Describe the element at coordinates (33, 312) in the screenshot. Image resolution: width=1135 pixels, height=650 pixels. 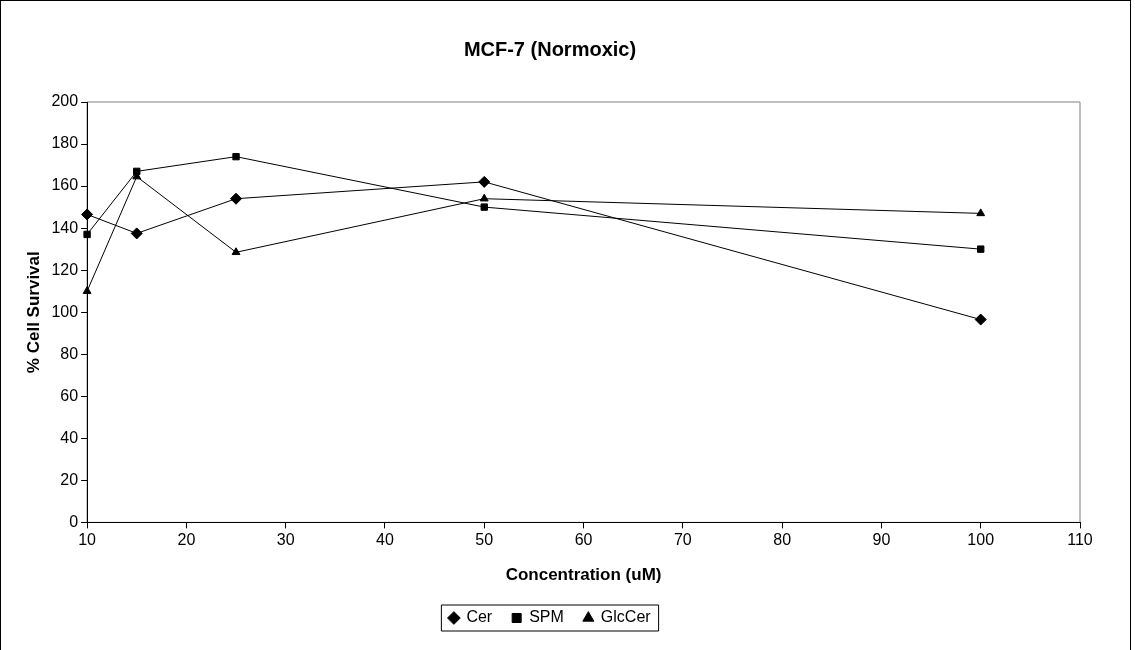
I see `y-axis-title: % Cell Survival` at that location.